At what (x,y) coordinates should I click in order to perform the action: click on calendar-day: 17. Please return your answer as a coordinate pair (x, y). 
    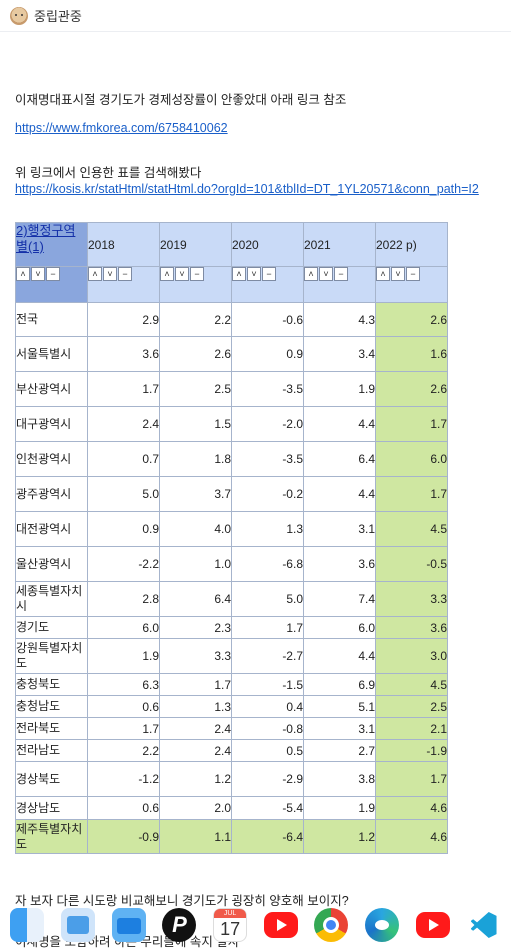
    Looking at the image, I should click on (230, 929).